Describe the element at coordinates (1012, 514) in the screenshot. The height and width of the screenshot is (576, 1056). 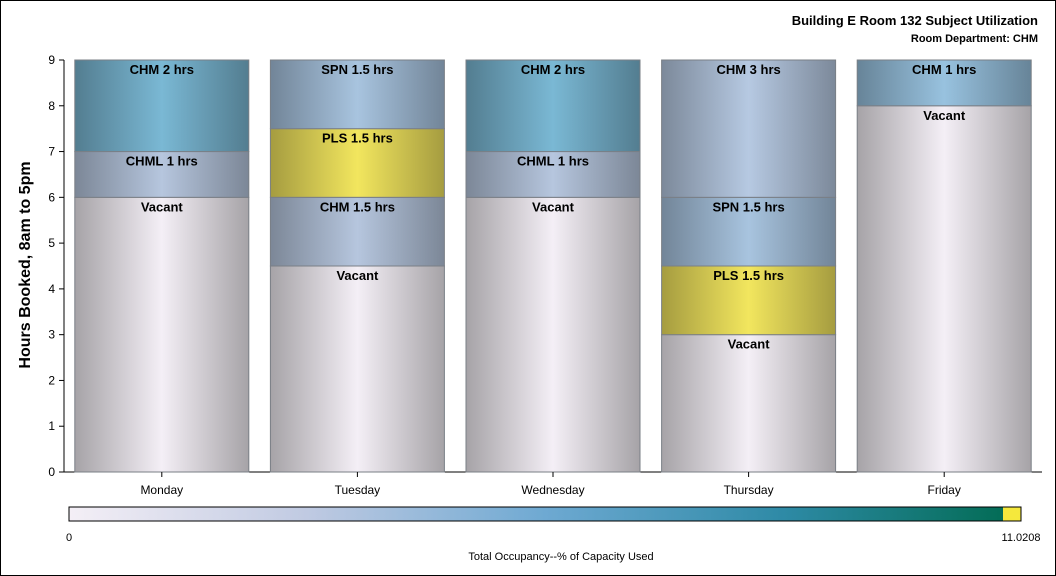
I see `colorbar-marker` at that location.